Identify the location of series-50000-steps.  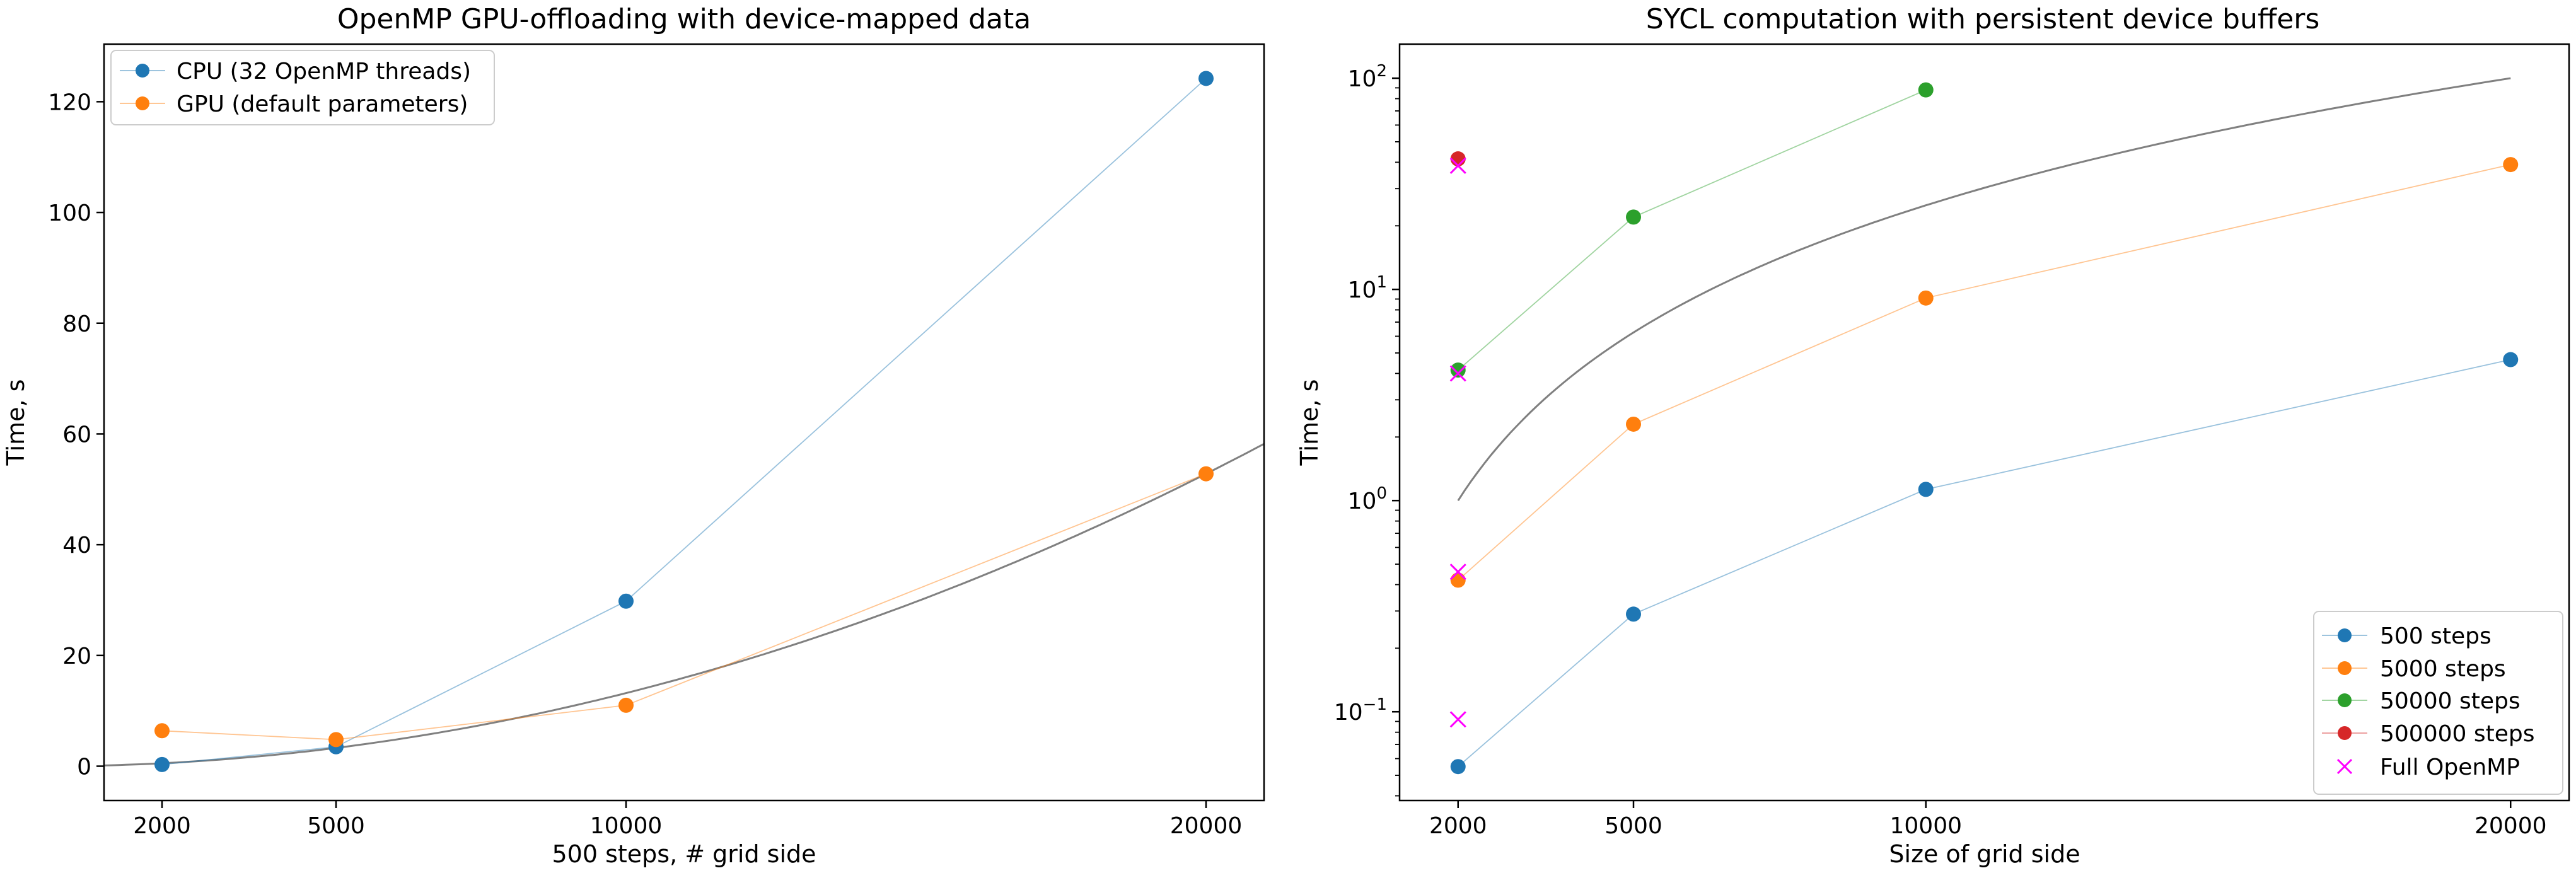
(1692, 230).